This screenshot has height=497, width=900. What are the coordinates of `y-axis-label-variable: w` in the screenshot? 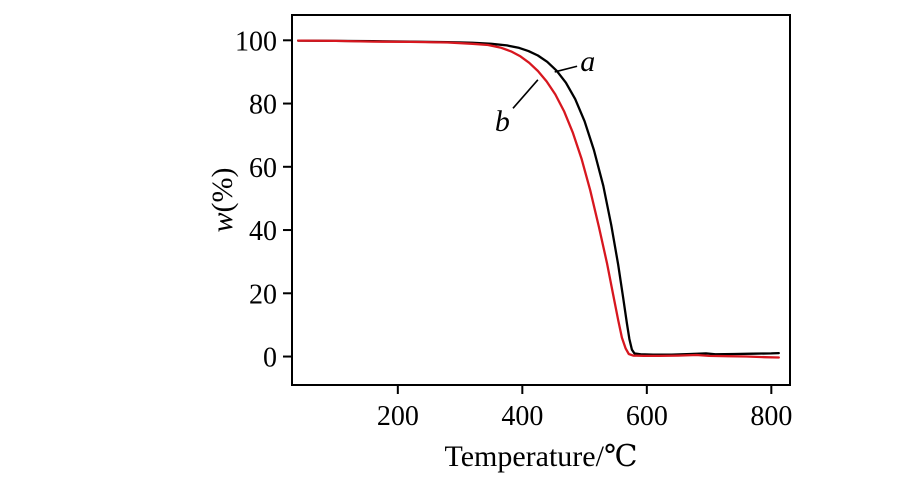 It's located at (222, 222).